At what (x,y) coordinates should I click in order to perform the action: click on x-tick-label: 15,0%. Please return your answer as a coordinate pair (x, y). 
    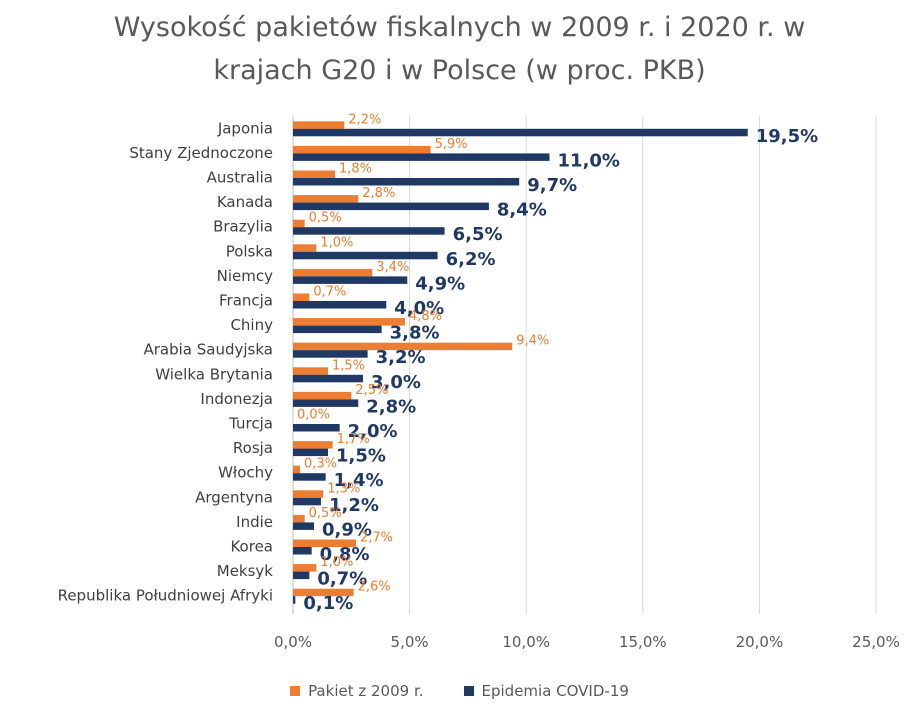
    Looking at the image, I should click on (643, 642).